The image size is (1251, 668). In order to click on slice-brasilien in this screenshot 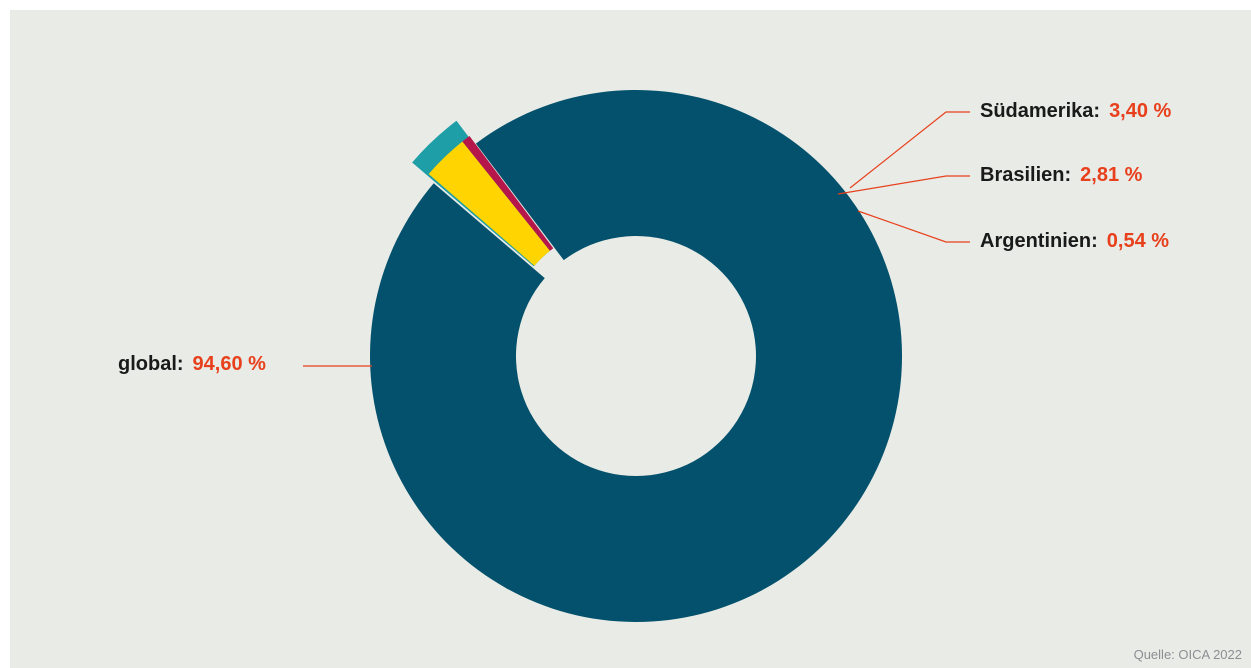, I will do `click(489, 203)`.